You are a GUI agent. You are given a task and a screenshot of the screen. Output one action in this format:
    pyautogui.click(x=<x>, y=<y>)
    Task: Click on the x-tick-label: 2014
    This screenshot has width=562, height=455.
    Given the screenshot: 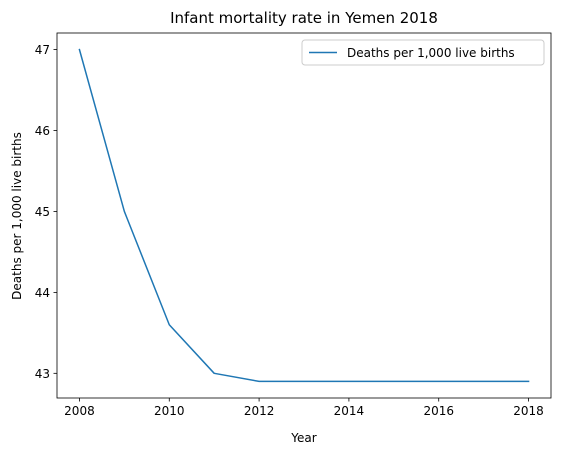 What is the action you would take?
    pyautogui.click(x=349, y=411)
    